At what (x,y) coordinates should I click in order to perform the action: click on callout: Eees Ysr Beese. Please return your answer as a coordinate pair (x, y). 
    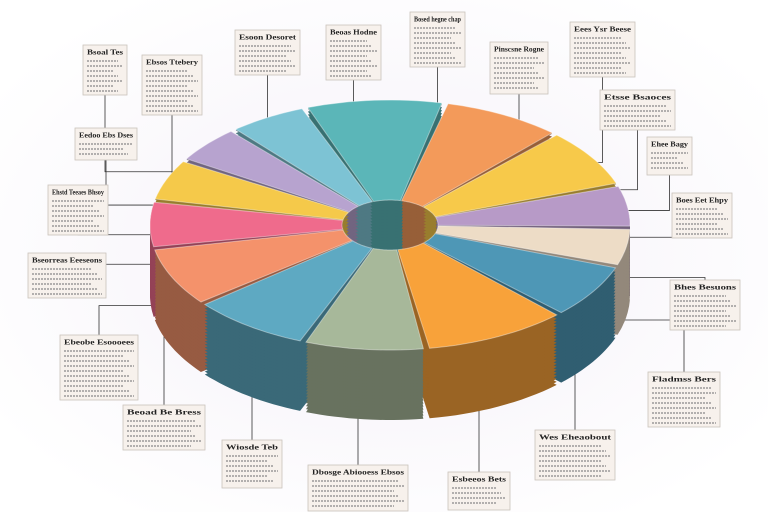
    Looking at the image, I should click on (602, 49).